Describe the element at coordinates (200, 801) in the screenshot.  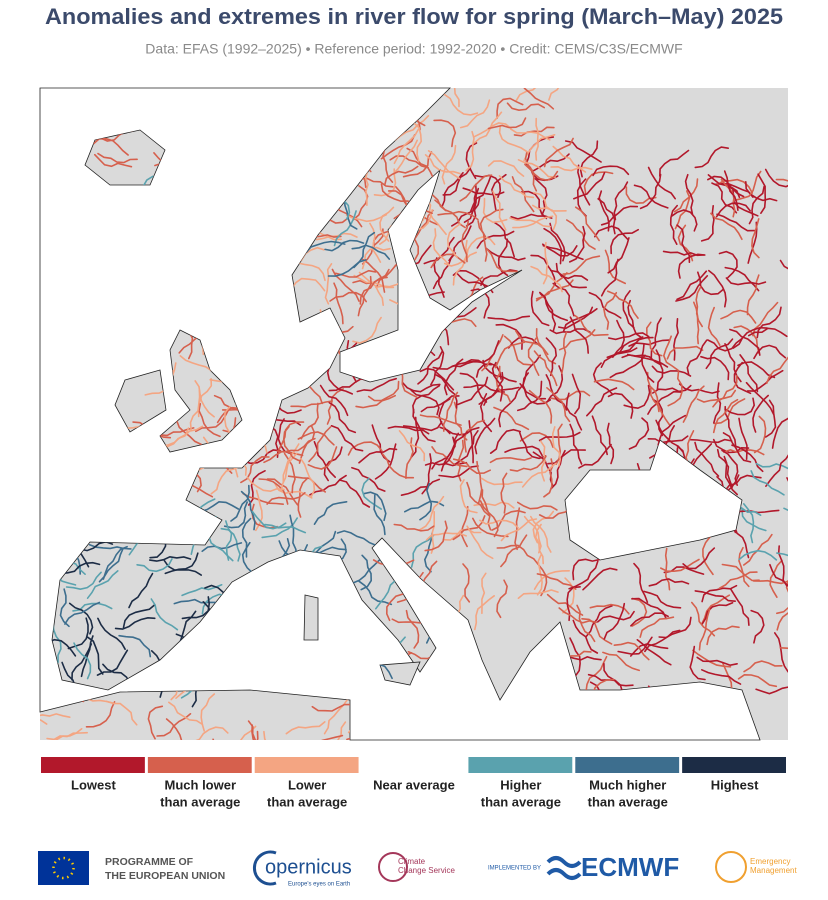
I see `legend-label: than average` at that location.